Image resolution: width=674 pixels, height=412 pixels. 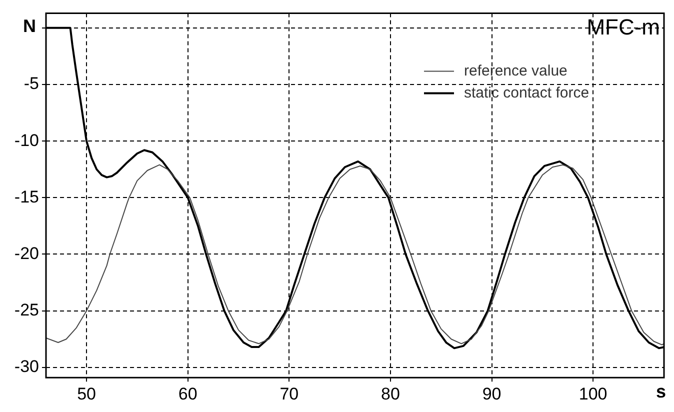 I want to click on x-tick-label: 90, so click(x=492, y=394).